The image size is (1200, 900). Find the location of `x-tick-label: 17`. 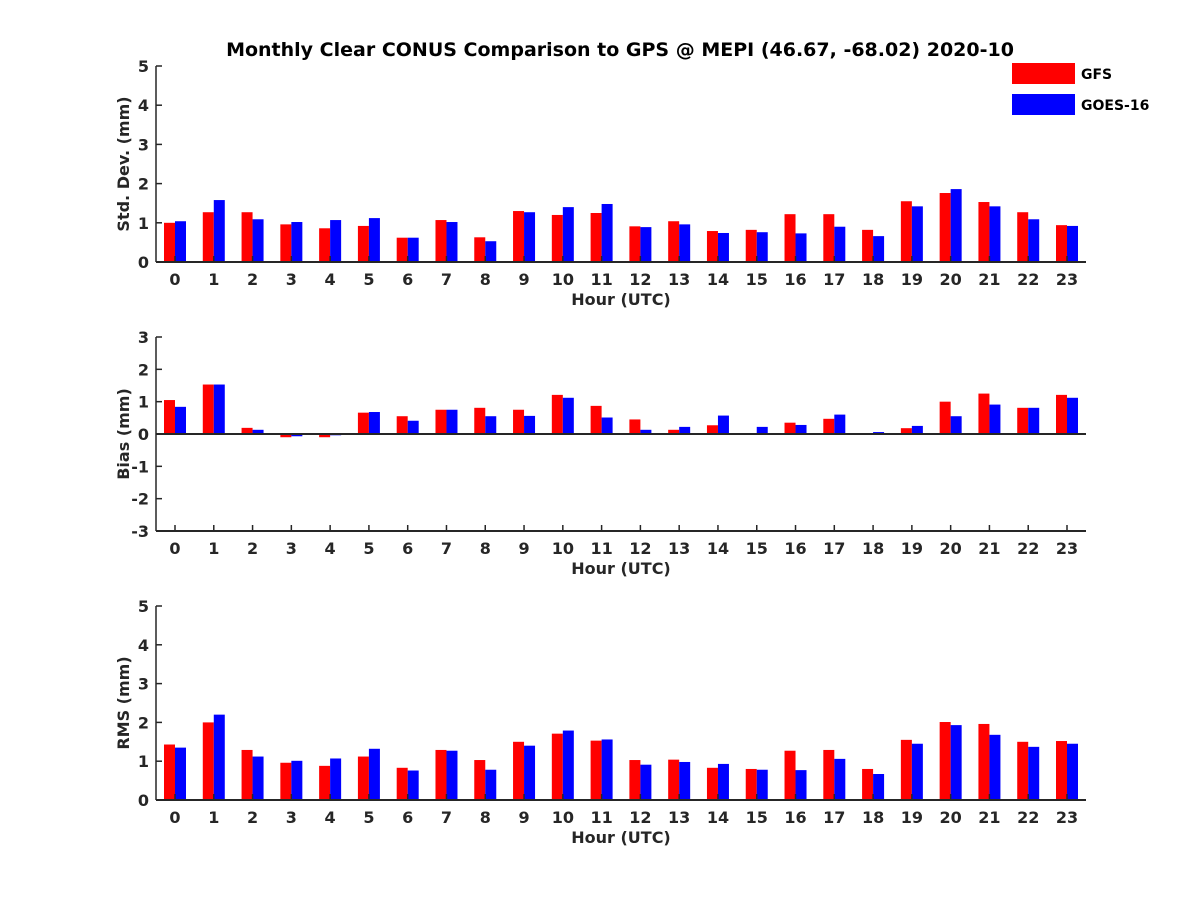

x-tick-label: 17 is located at coordinates (834, 548).